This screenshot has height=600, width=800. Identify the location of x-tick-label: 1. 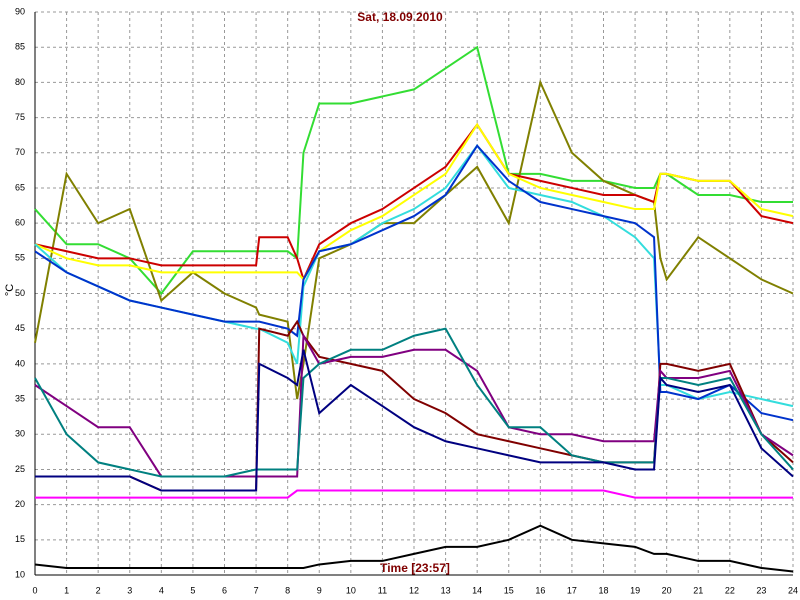
(66, 590).